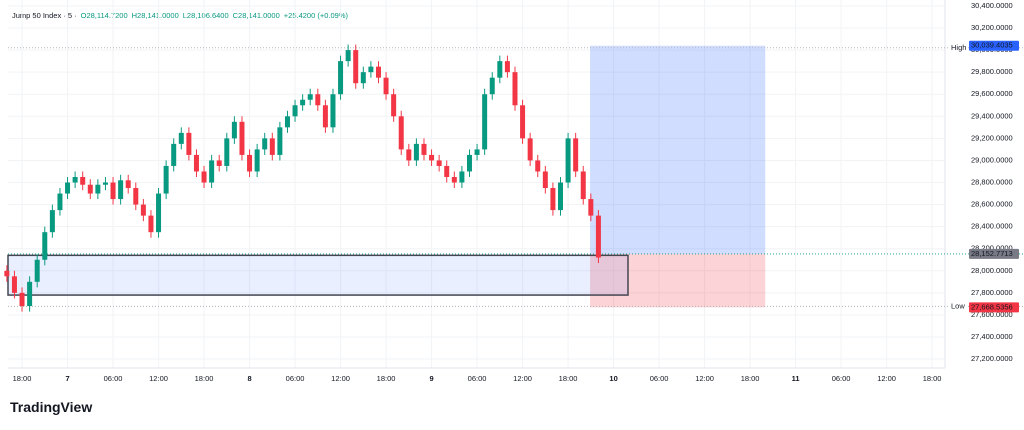 This screenshot has height=430, width=1024. I want to click on zone-box, so click(318, 275).